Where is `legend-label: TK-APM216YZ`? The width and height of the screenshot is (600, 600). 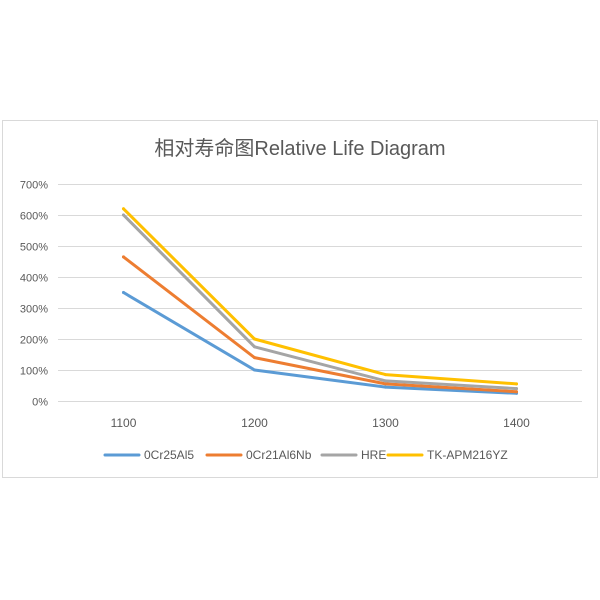 legend-label: TK-APM216YZ is located at coordinates (467, 455).